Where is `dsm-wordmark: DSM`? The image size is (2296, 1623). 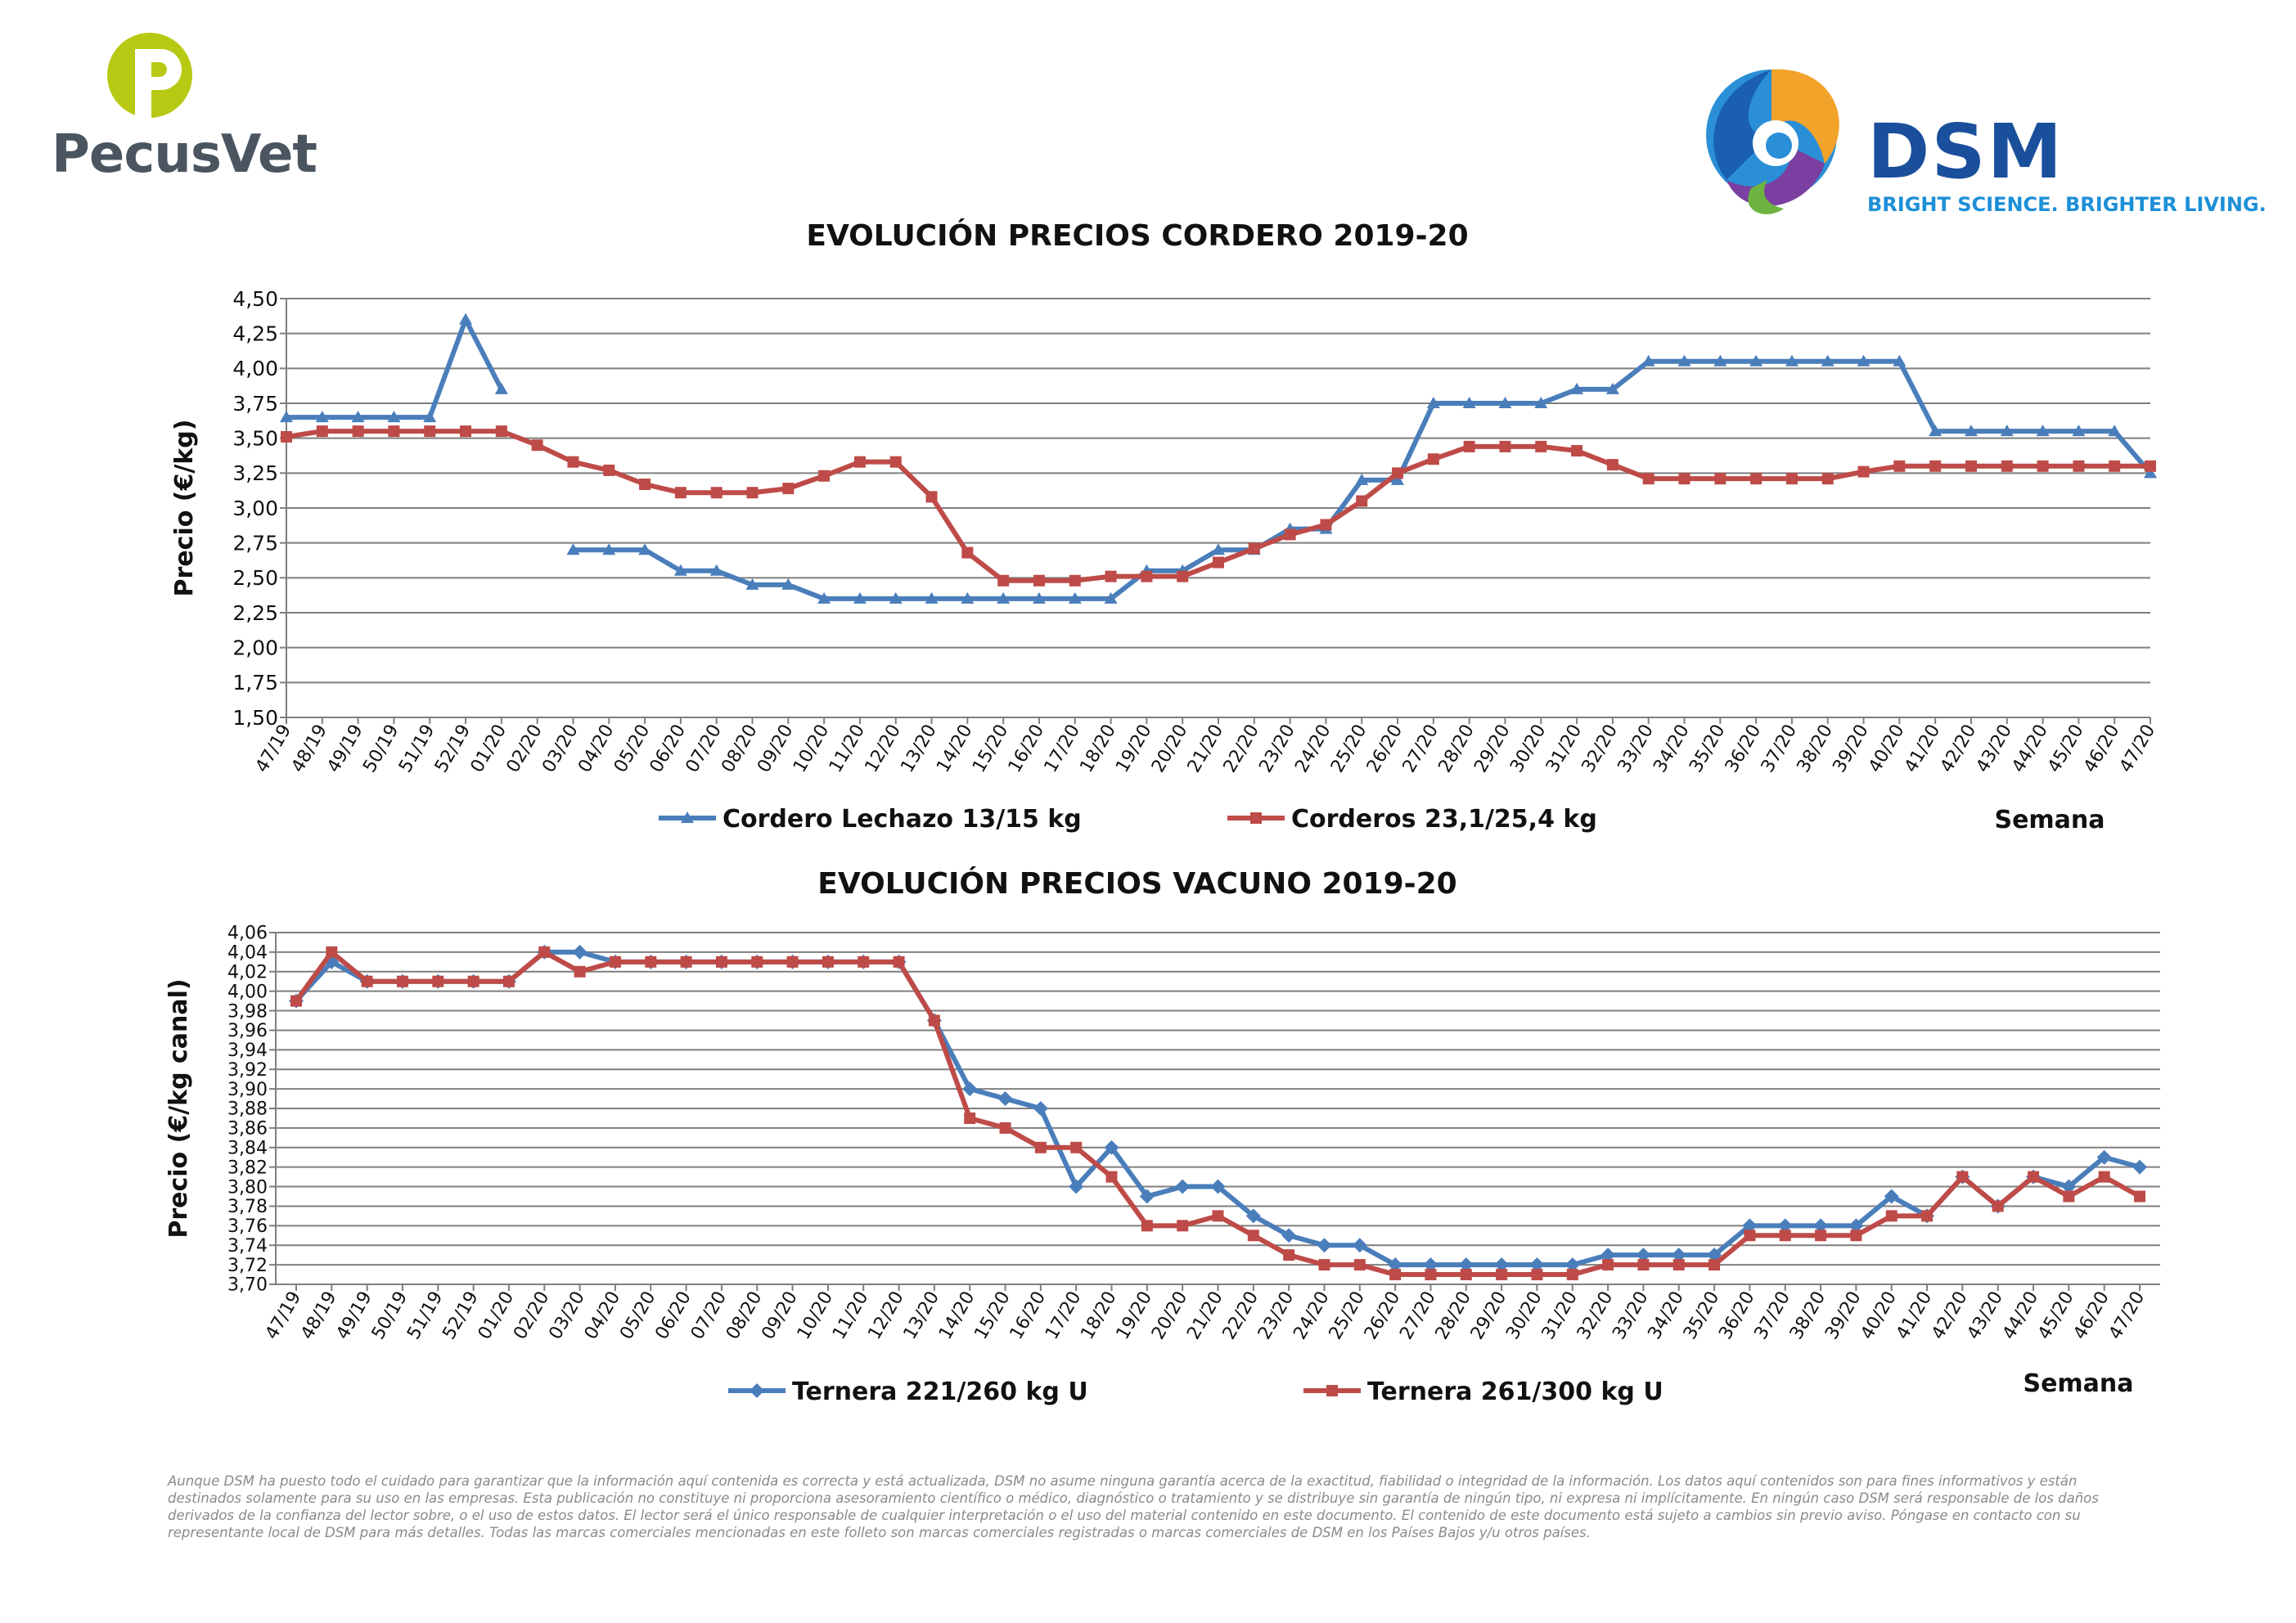 dsm-wordmark: DSM is located at coordinates (1965, 152).